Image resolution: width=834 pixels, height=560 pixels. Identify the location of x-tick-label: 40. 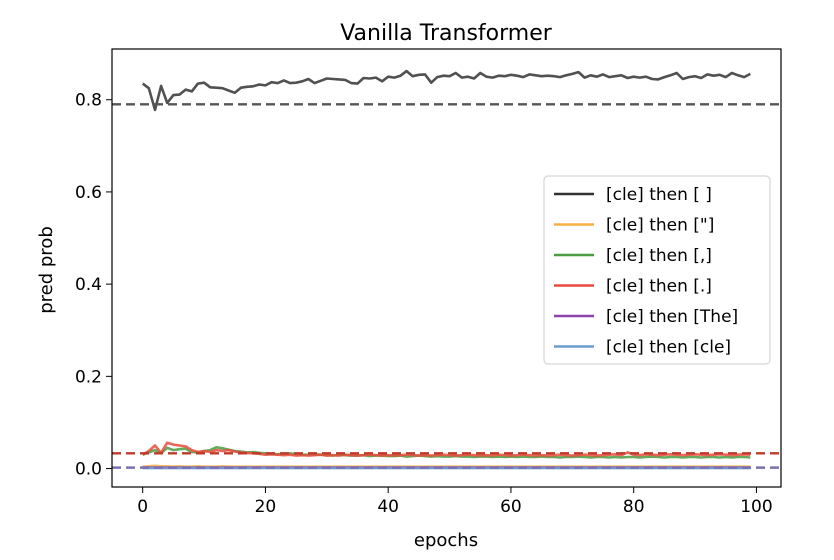
(388, 507).